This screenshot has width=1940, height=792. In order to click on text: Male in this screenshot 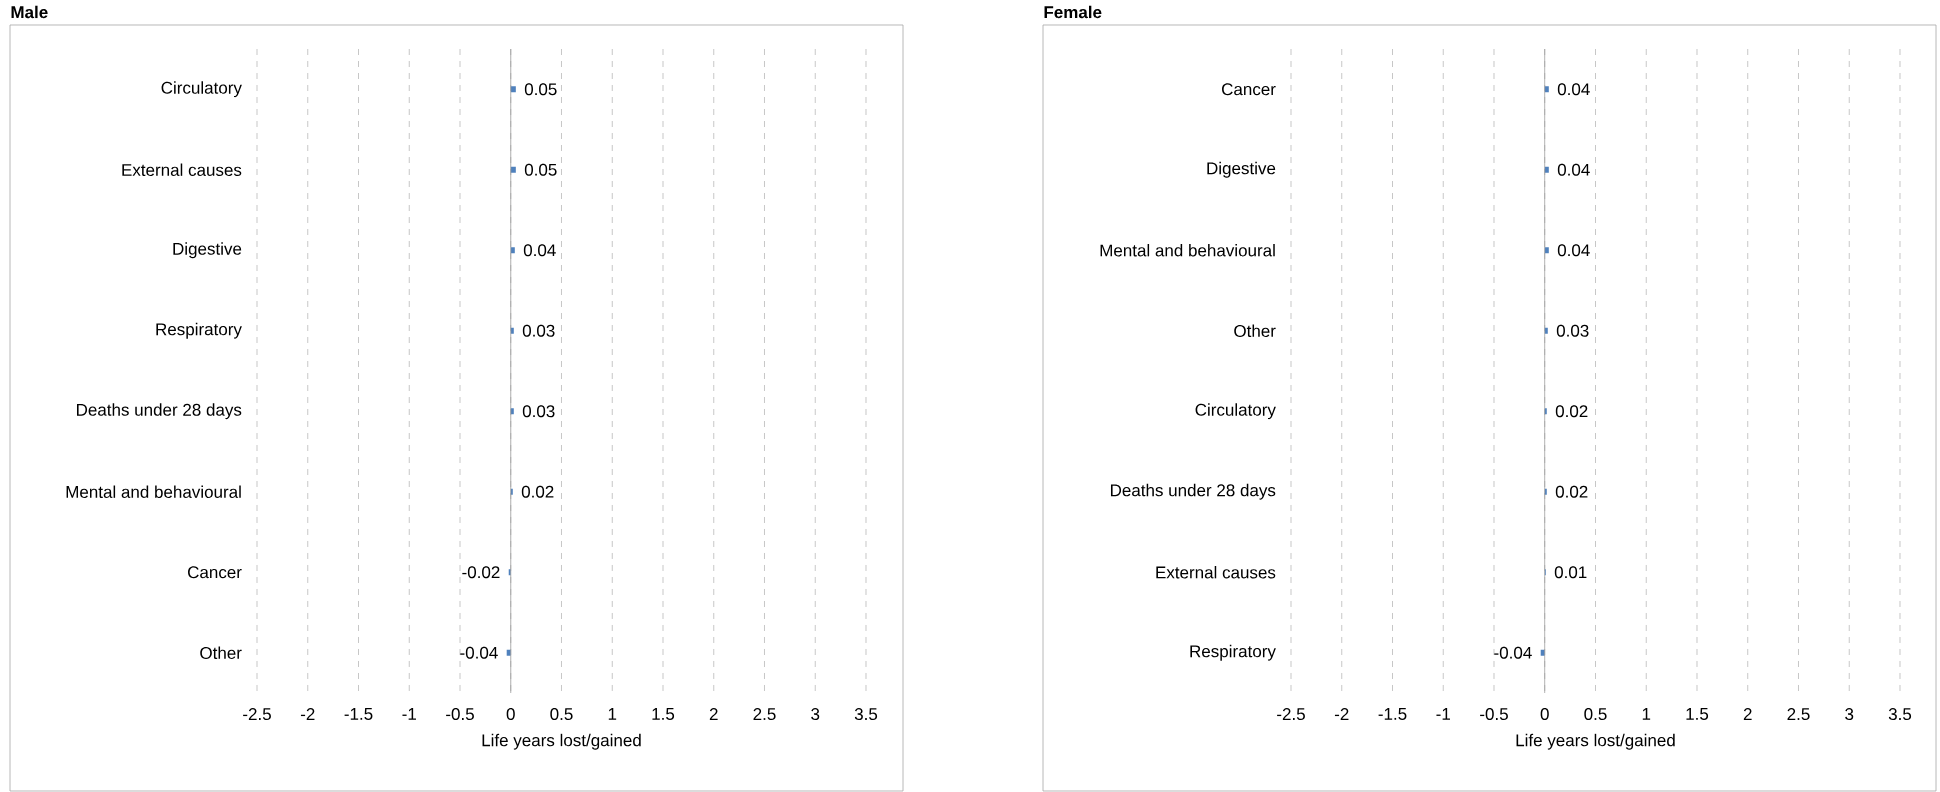, I will do `click(29, 12)`.